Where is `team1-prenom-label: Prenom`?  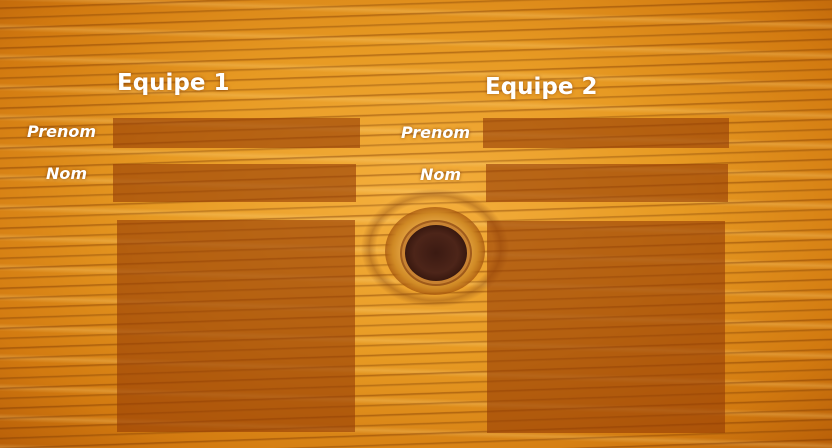
team1-prenom-label: Prenom is located at coordinates (62, 131).